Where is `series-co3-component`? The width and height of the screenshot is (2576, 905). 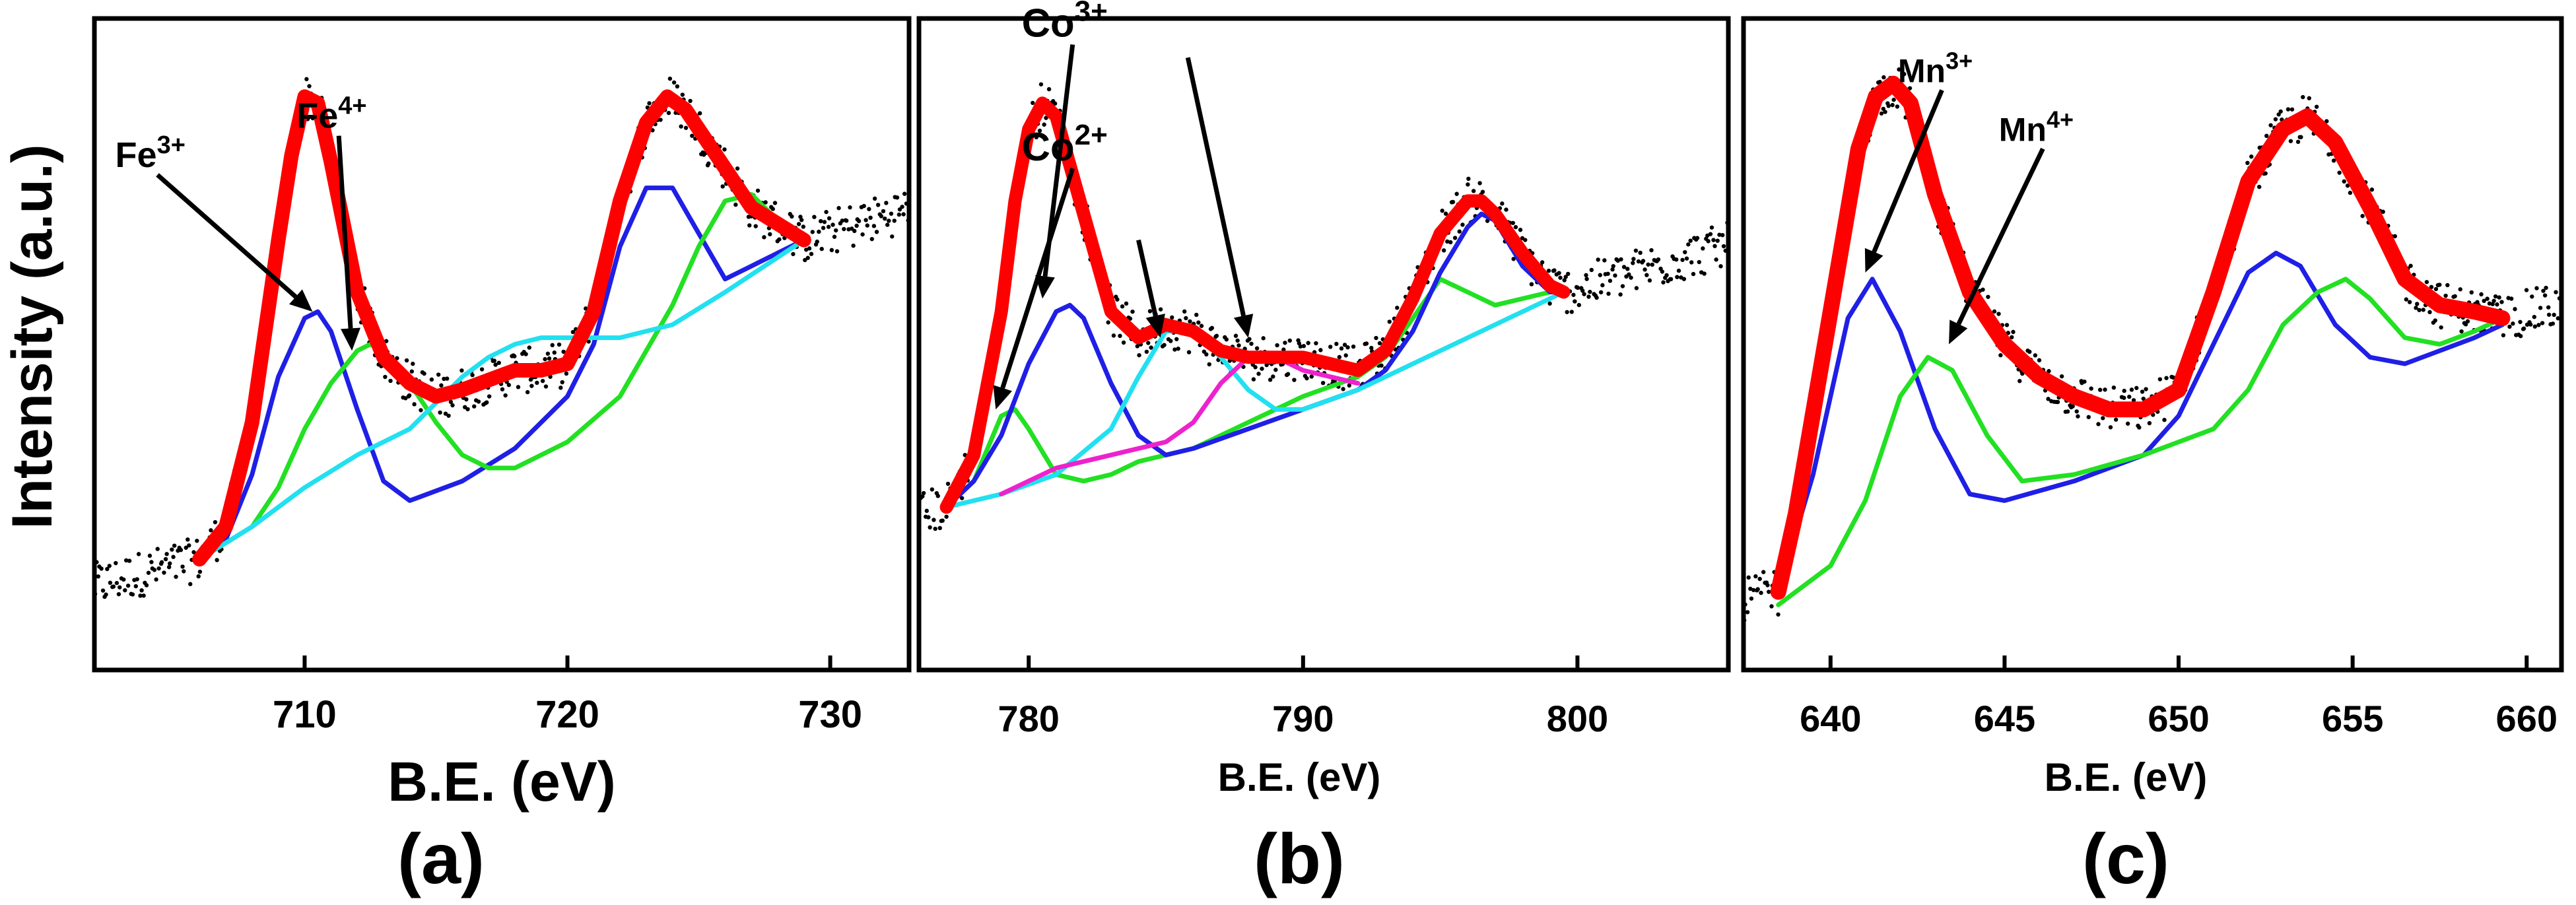
series-co3-component is located at coordinates (1255, 360).